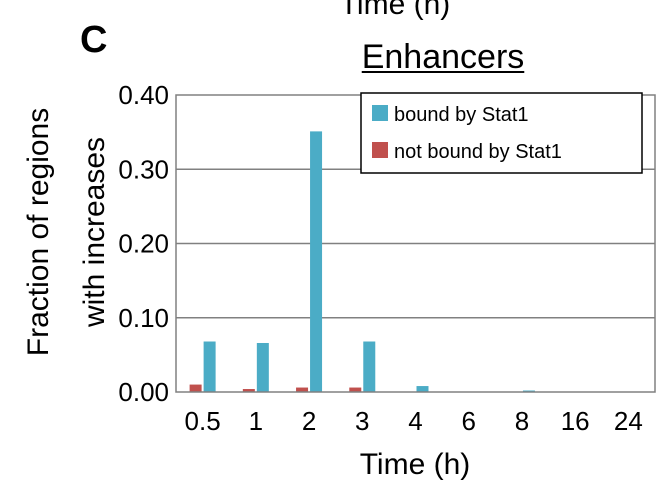 This screenshot has width=670, height=485. What do you see at coordinates (461, 115) in the screenshot?
I see `legend-label-bound: bound by Stat1` at bounding box center [461, 115].